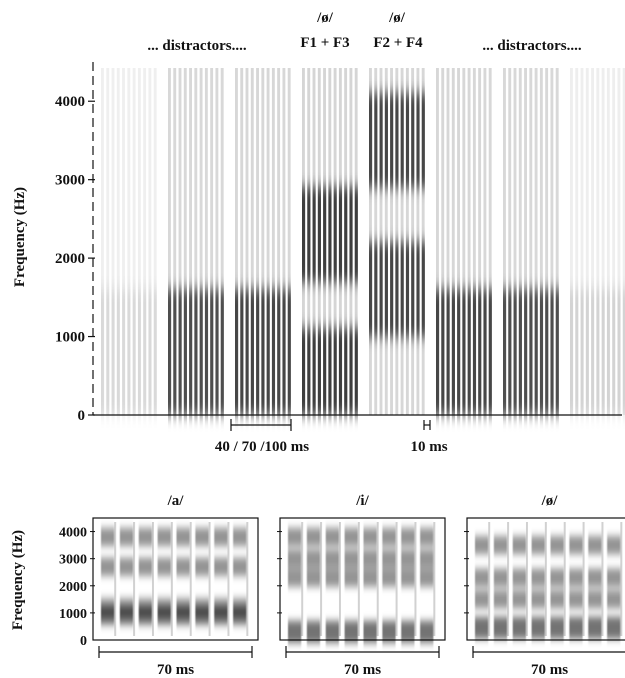  I want to click on y-tick-label: 3000, so click(70, 181).